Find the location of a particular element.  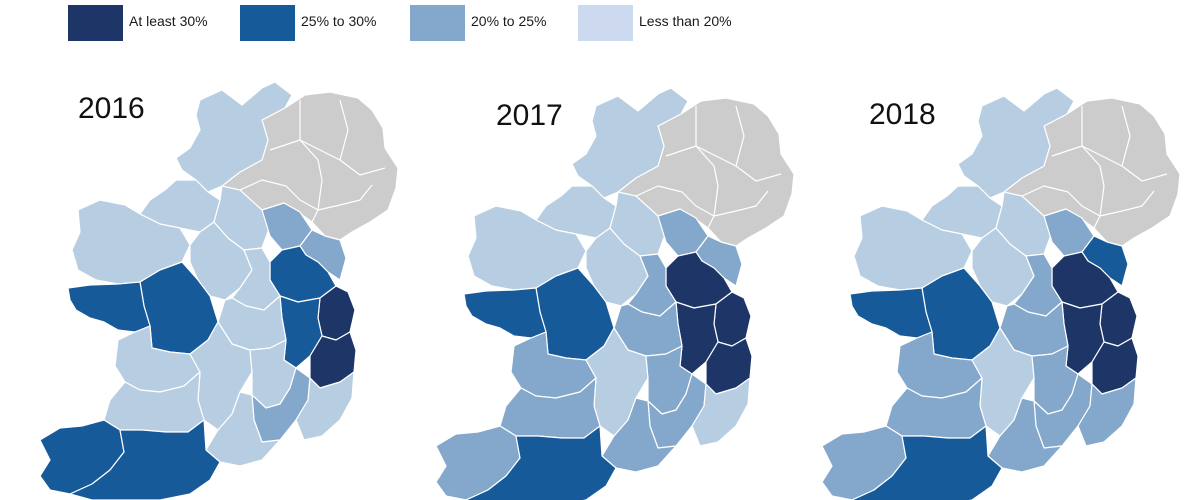

legend-label-less-than-20: Less than 20% is located at coordinates (685, 21).